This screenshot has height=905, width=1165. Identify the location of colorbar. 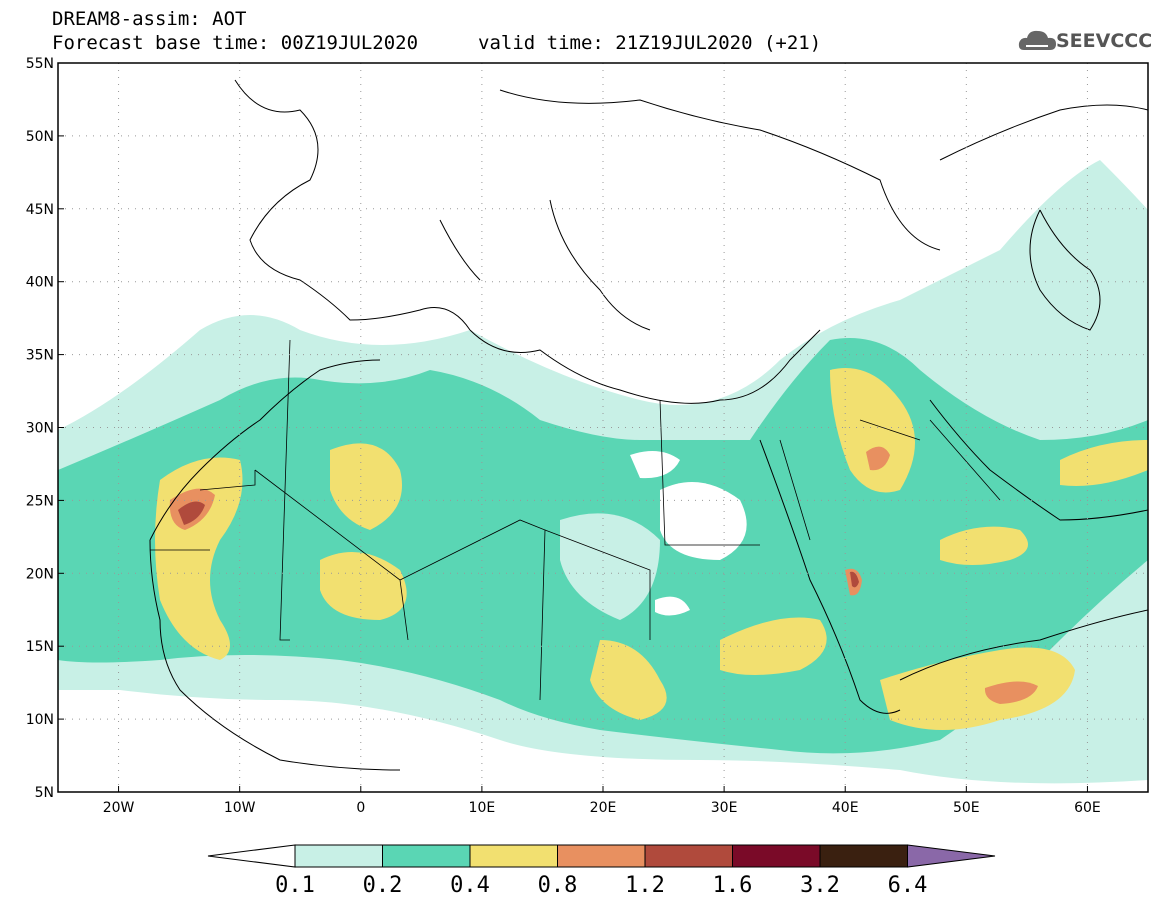
(601, 856).